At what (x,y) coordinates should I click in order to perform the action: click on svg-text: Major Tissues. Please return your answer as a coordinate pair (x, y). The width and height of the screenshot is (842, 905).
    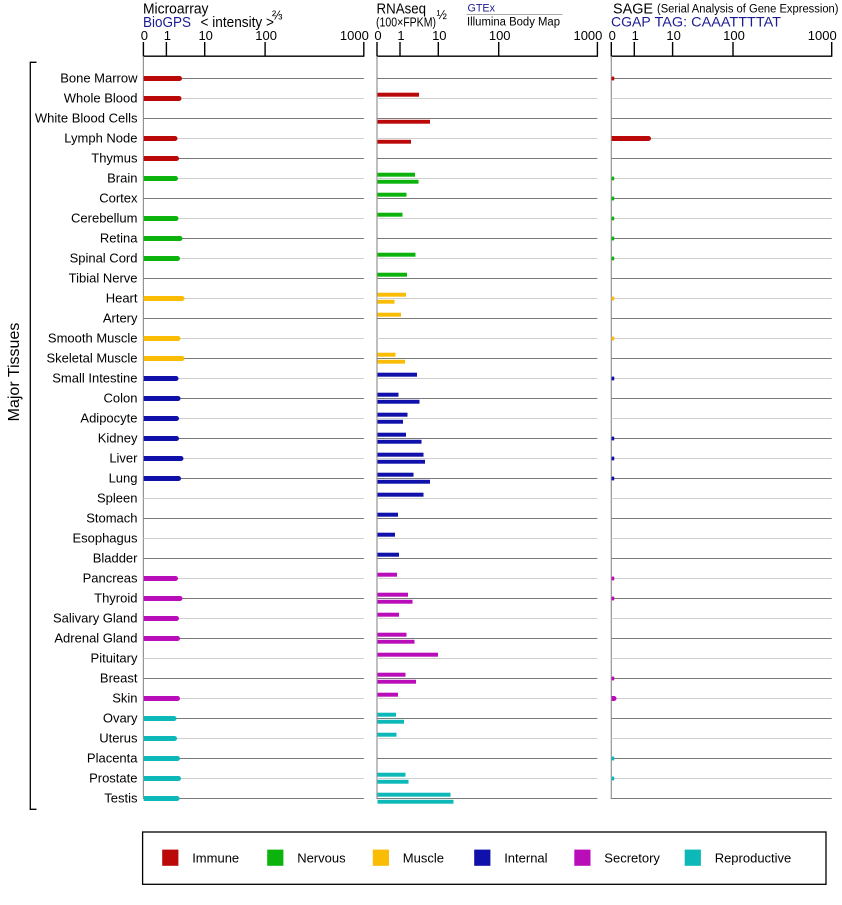
    Looking at the image, I should click on (14, 372).